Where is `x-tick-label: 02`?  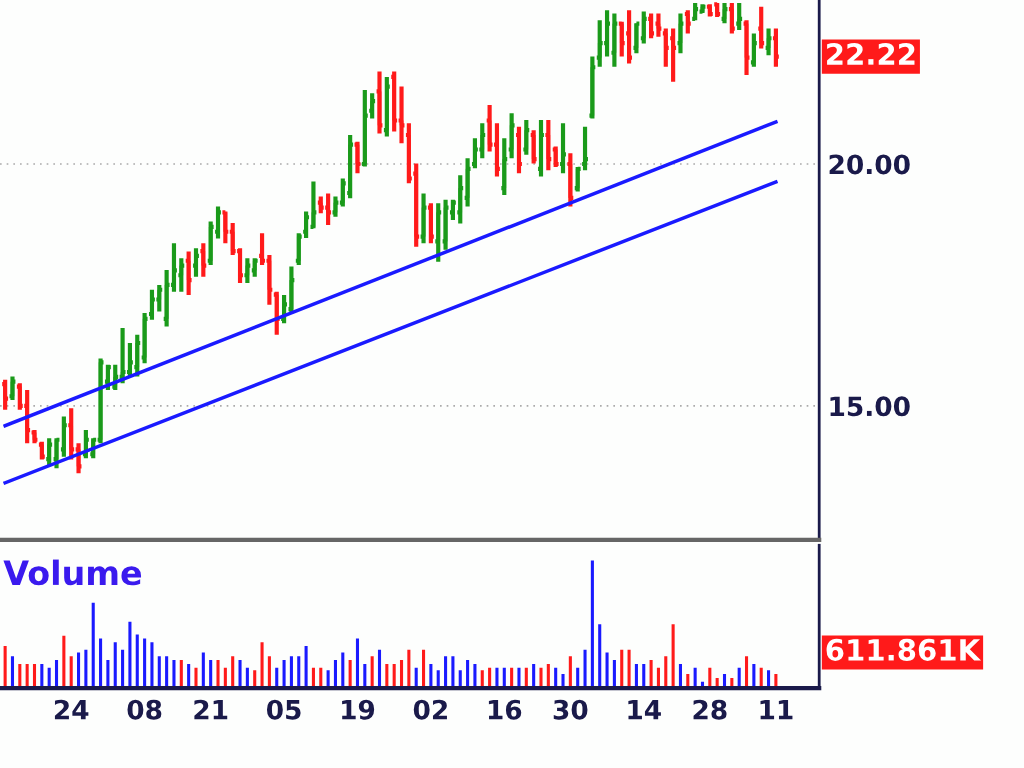 x-tick-label: 02 is located at coordinates (430, 709).